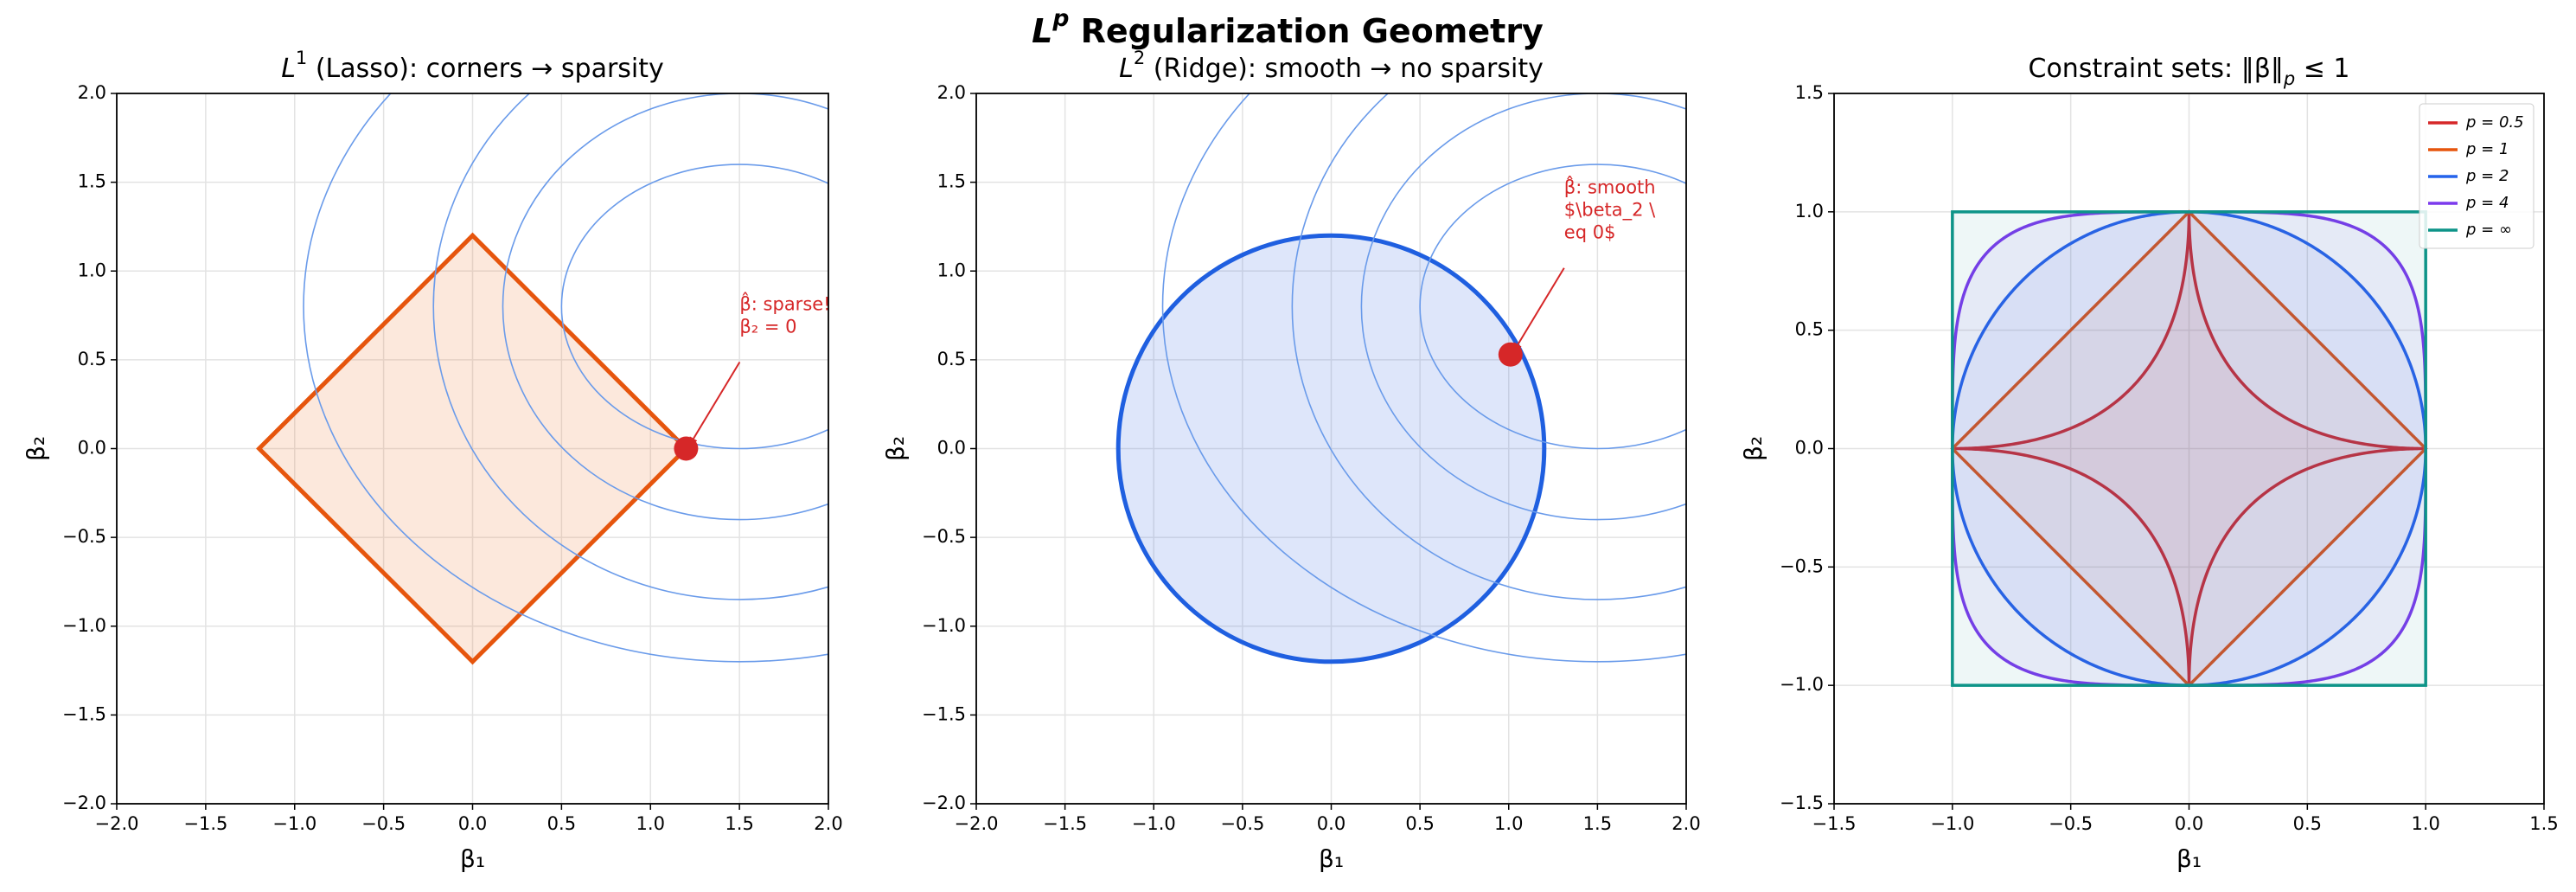 The height and width of the screenshot is (892, 2576). I want to click on annotation: β̂: smooth, so click(1610, 187).